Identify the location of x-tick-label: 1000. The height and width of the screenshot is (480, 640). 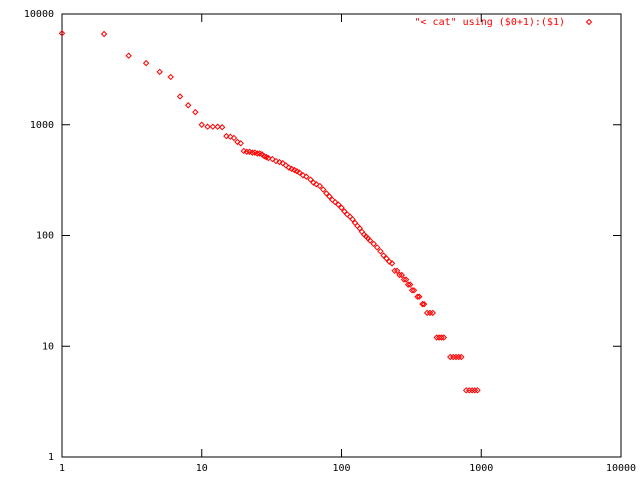
(481, 468).